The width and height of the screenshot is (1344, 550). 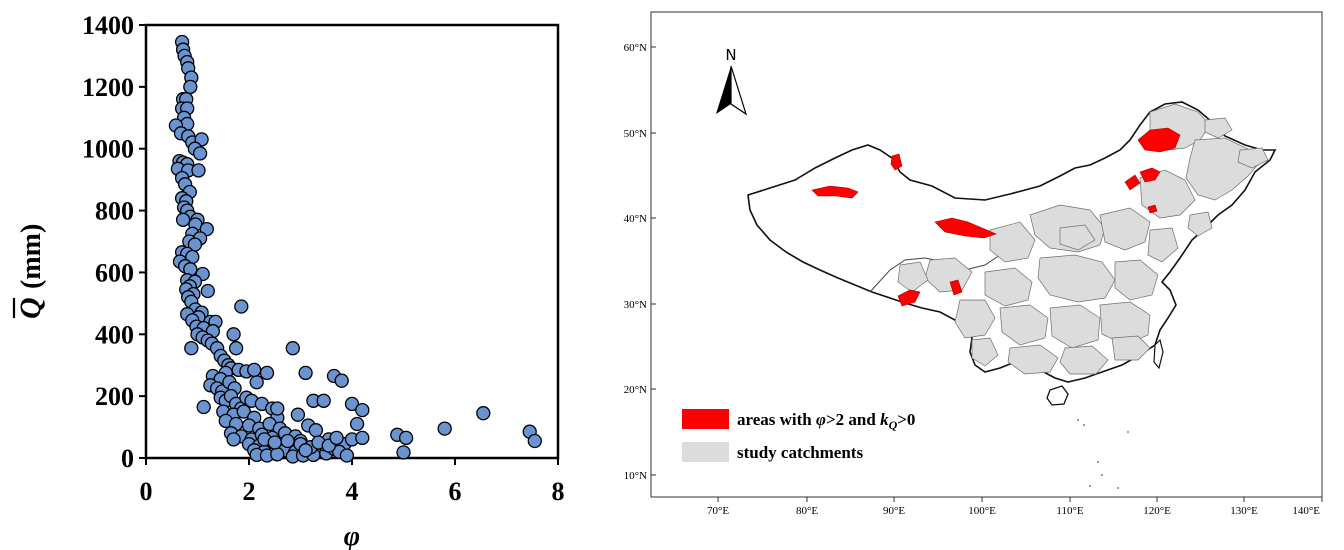 What do you see at coordinates (108, 149) in the screenshot?
I see `y-tick-label: 1000` at bounding box center [108, 149].